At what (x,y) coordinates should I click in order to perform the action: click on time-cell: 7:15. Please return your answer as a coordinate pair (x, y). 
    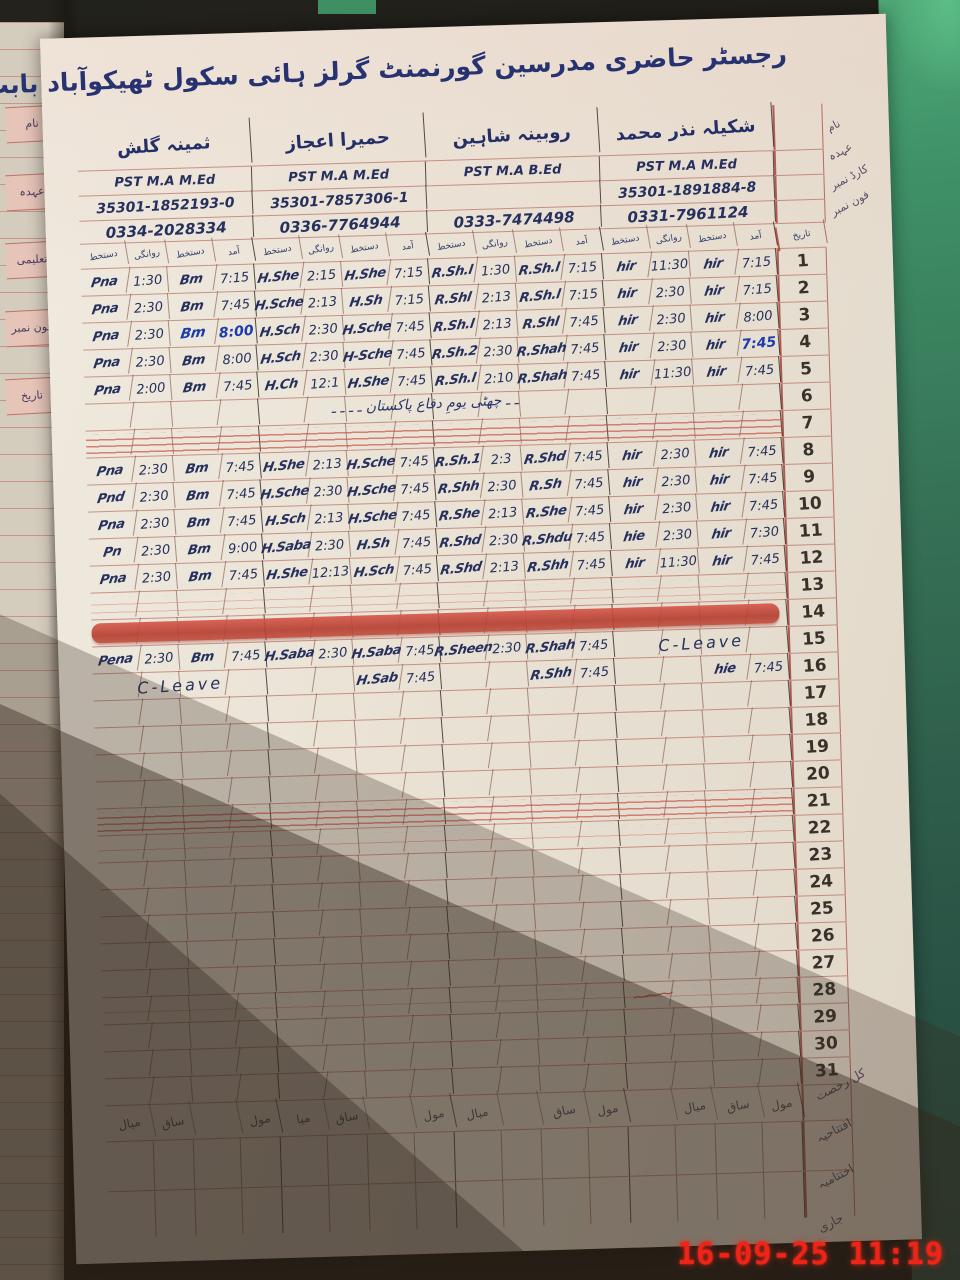
    Looking at the image, I should click on (757, 290).